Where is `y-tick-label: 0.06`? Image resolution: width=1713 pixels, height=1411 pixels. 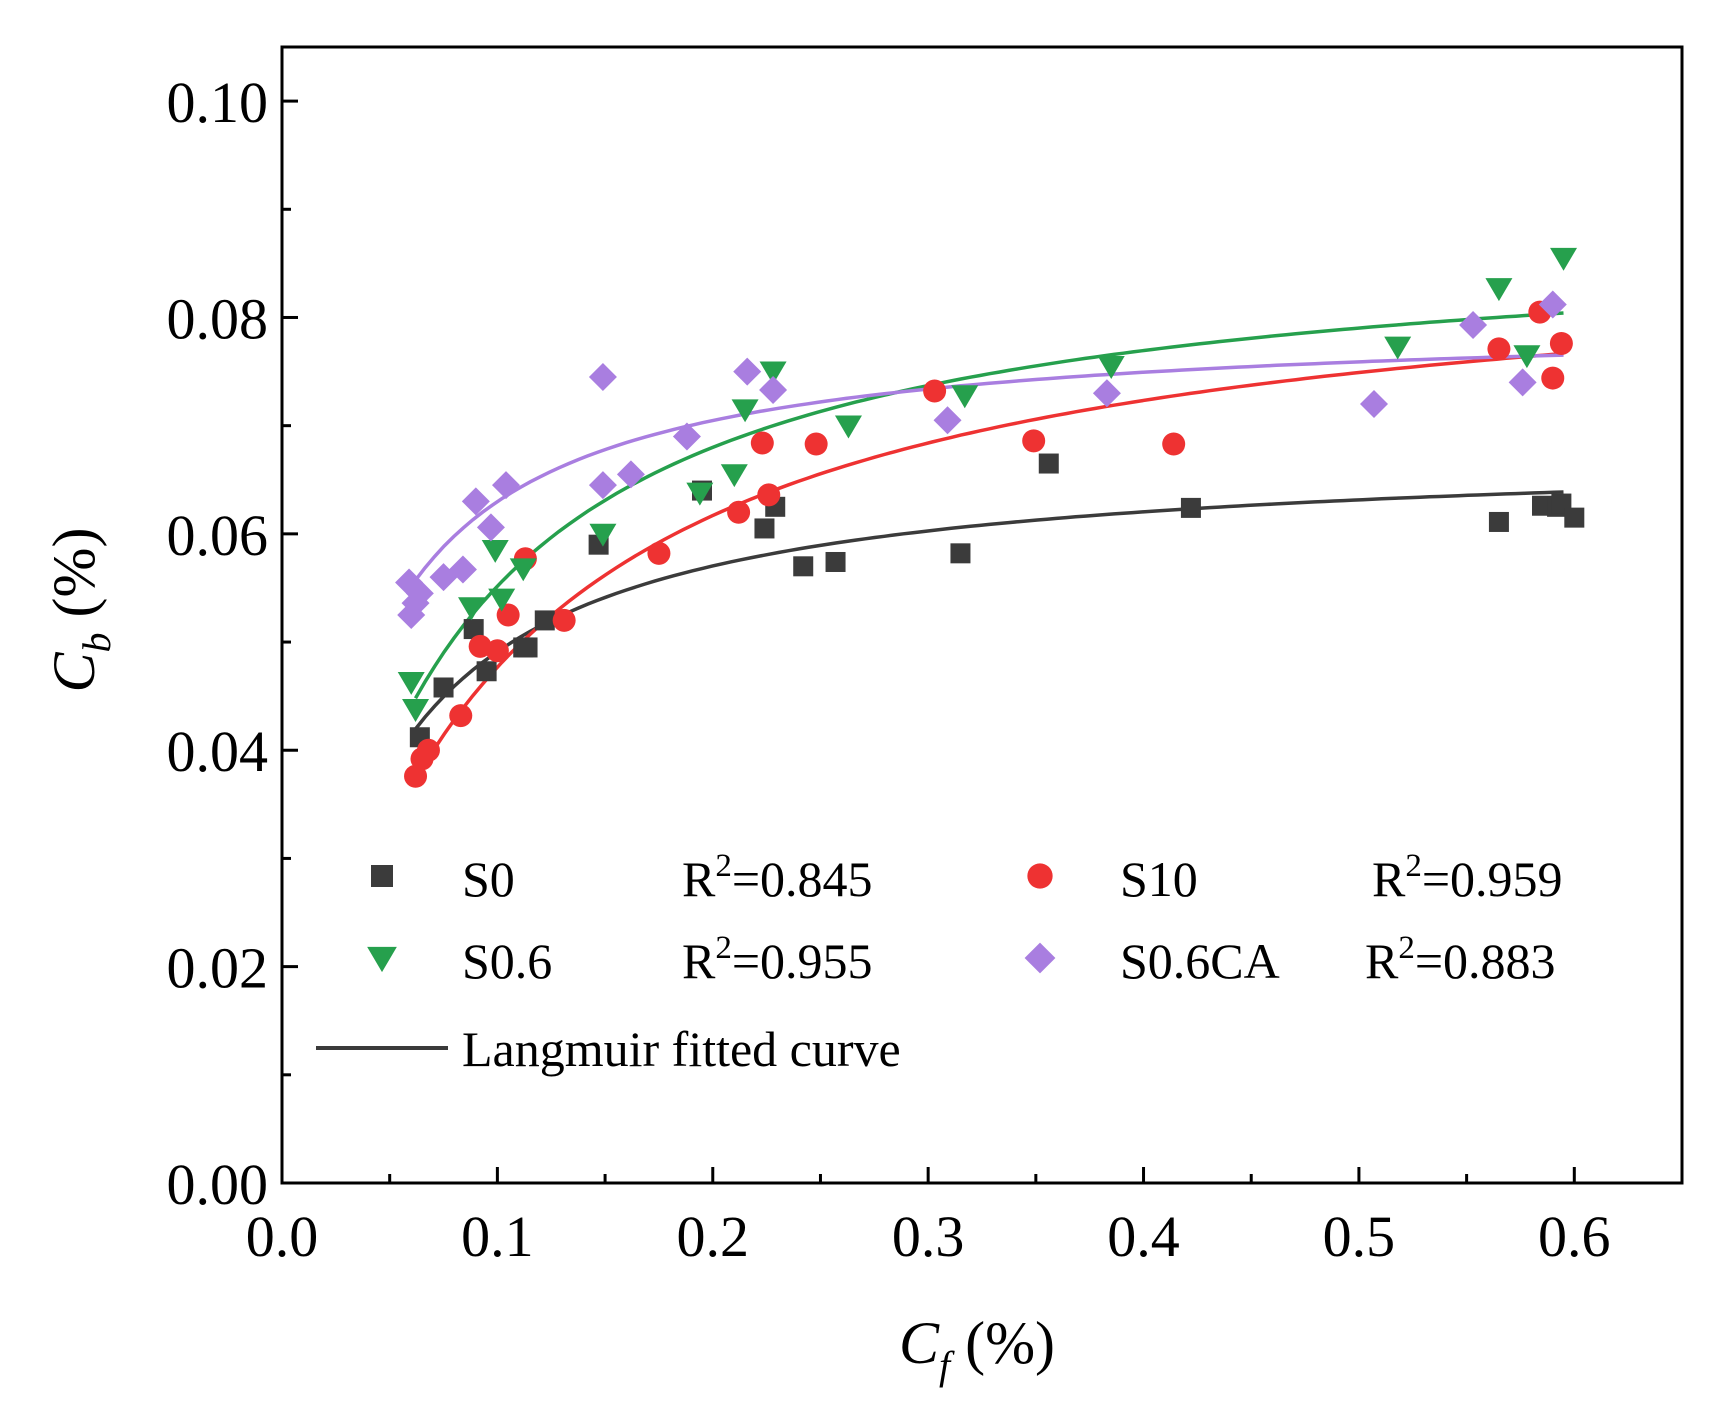
y-tick-label: 0.06 is located at coordinates (218, 535).